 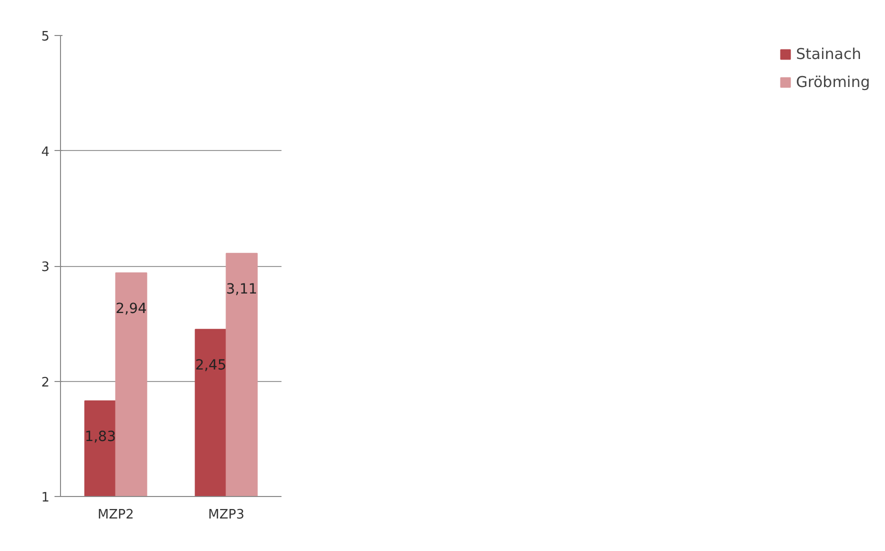 What do you see at coordinates (242, 289) in the screenshot?
I see `data-label: 3,11` at bounding box center [242, 289].